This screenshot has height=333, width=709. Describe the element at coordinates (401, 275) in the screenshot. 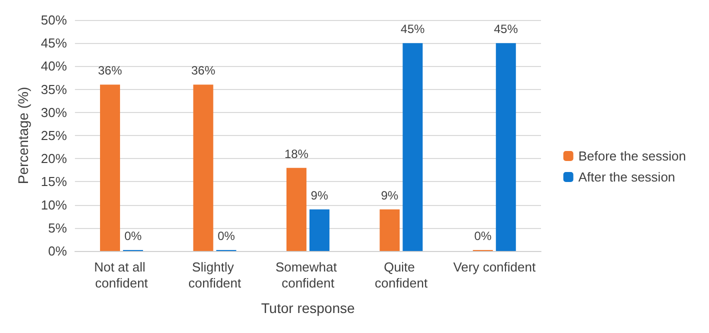

I see `x-tick-label: Quite confident` at that location.